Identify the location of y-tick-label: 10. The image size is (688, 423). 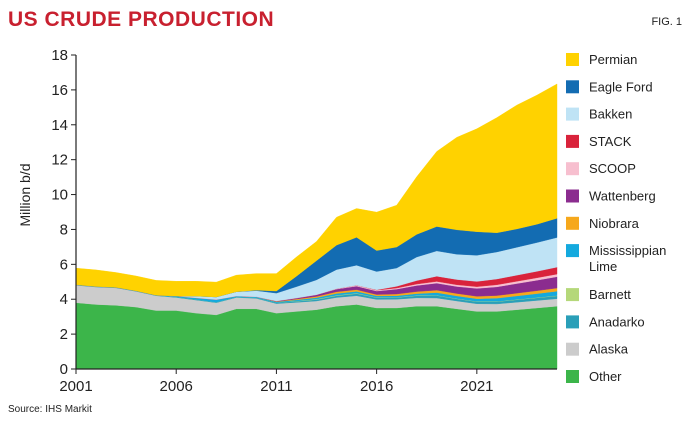
(59, 195).